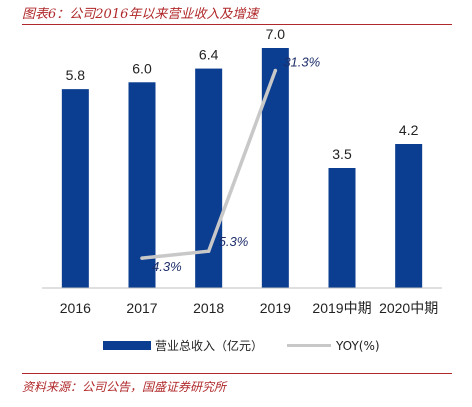 This screenshot has width=472, height=407. What do you see at coordinates (237, 373) in the screenshot?
I see `source-divider` at bounding box center [237, 373].